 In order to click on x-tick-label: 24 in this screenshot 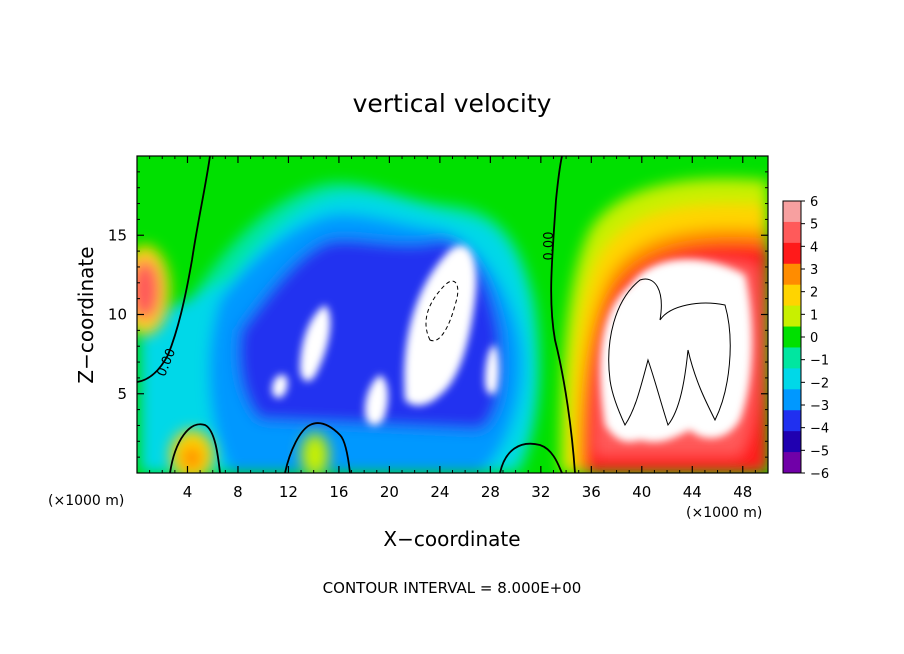, I will do `click(439, 492)`.